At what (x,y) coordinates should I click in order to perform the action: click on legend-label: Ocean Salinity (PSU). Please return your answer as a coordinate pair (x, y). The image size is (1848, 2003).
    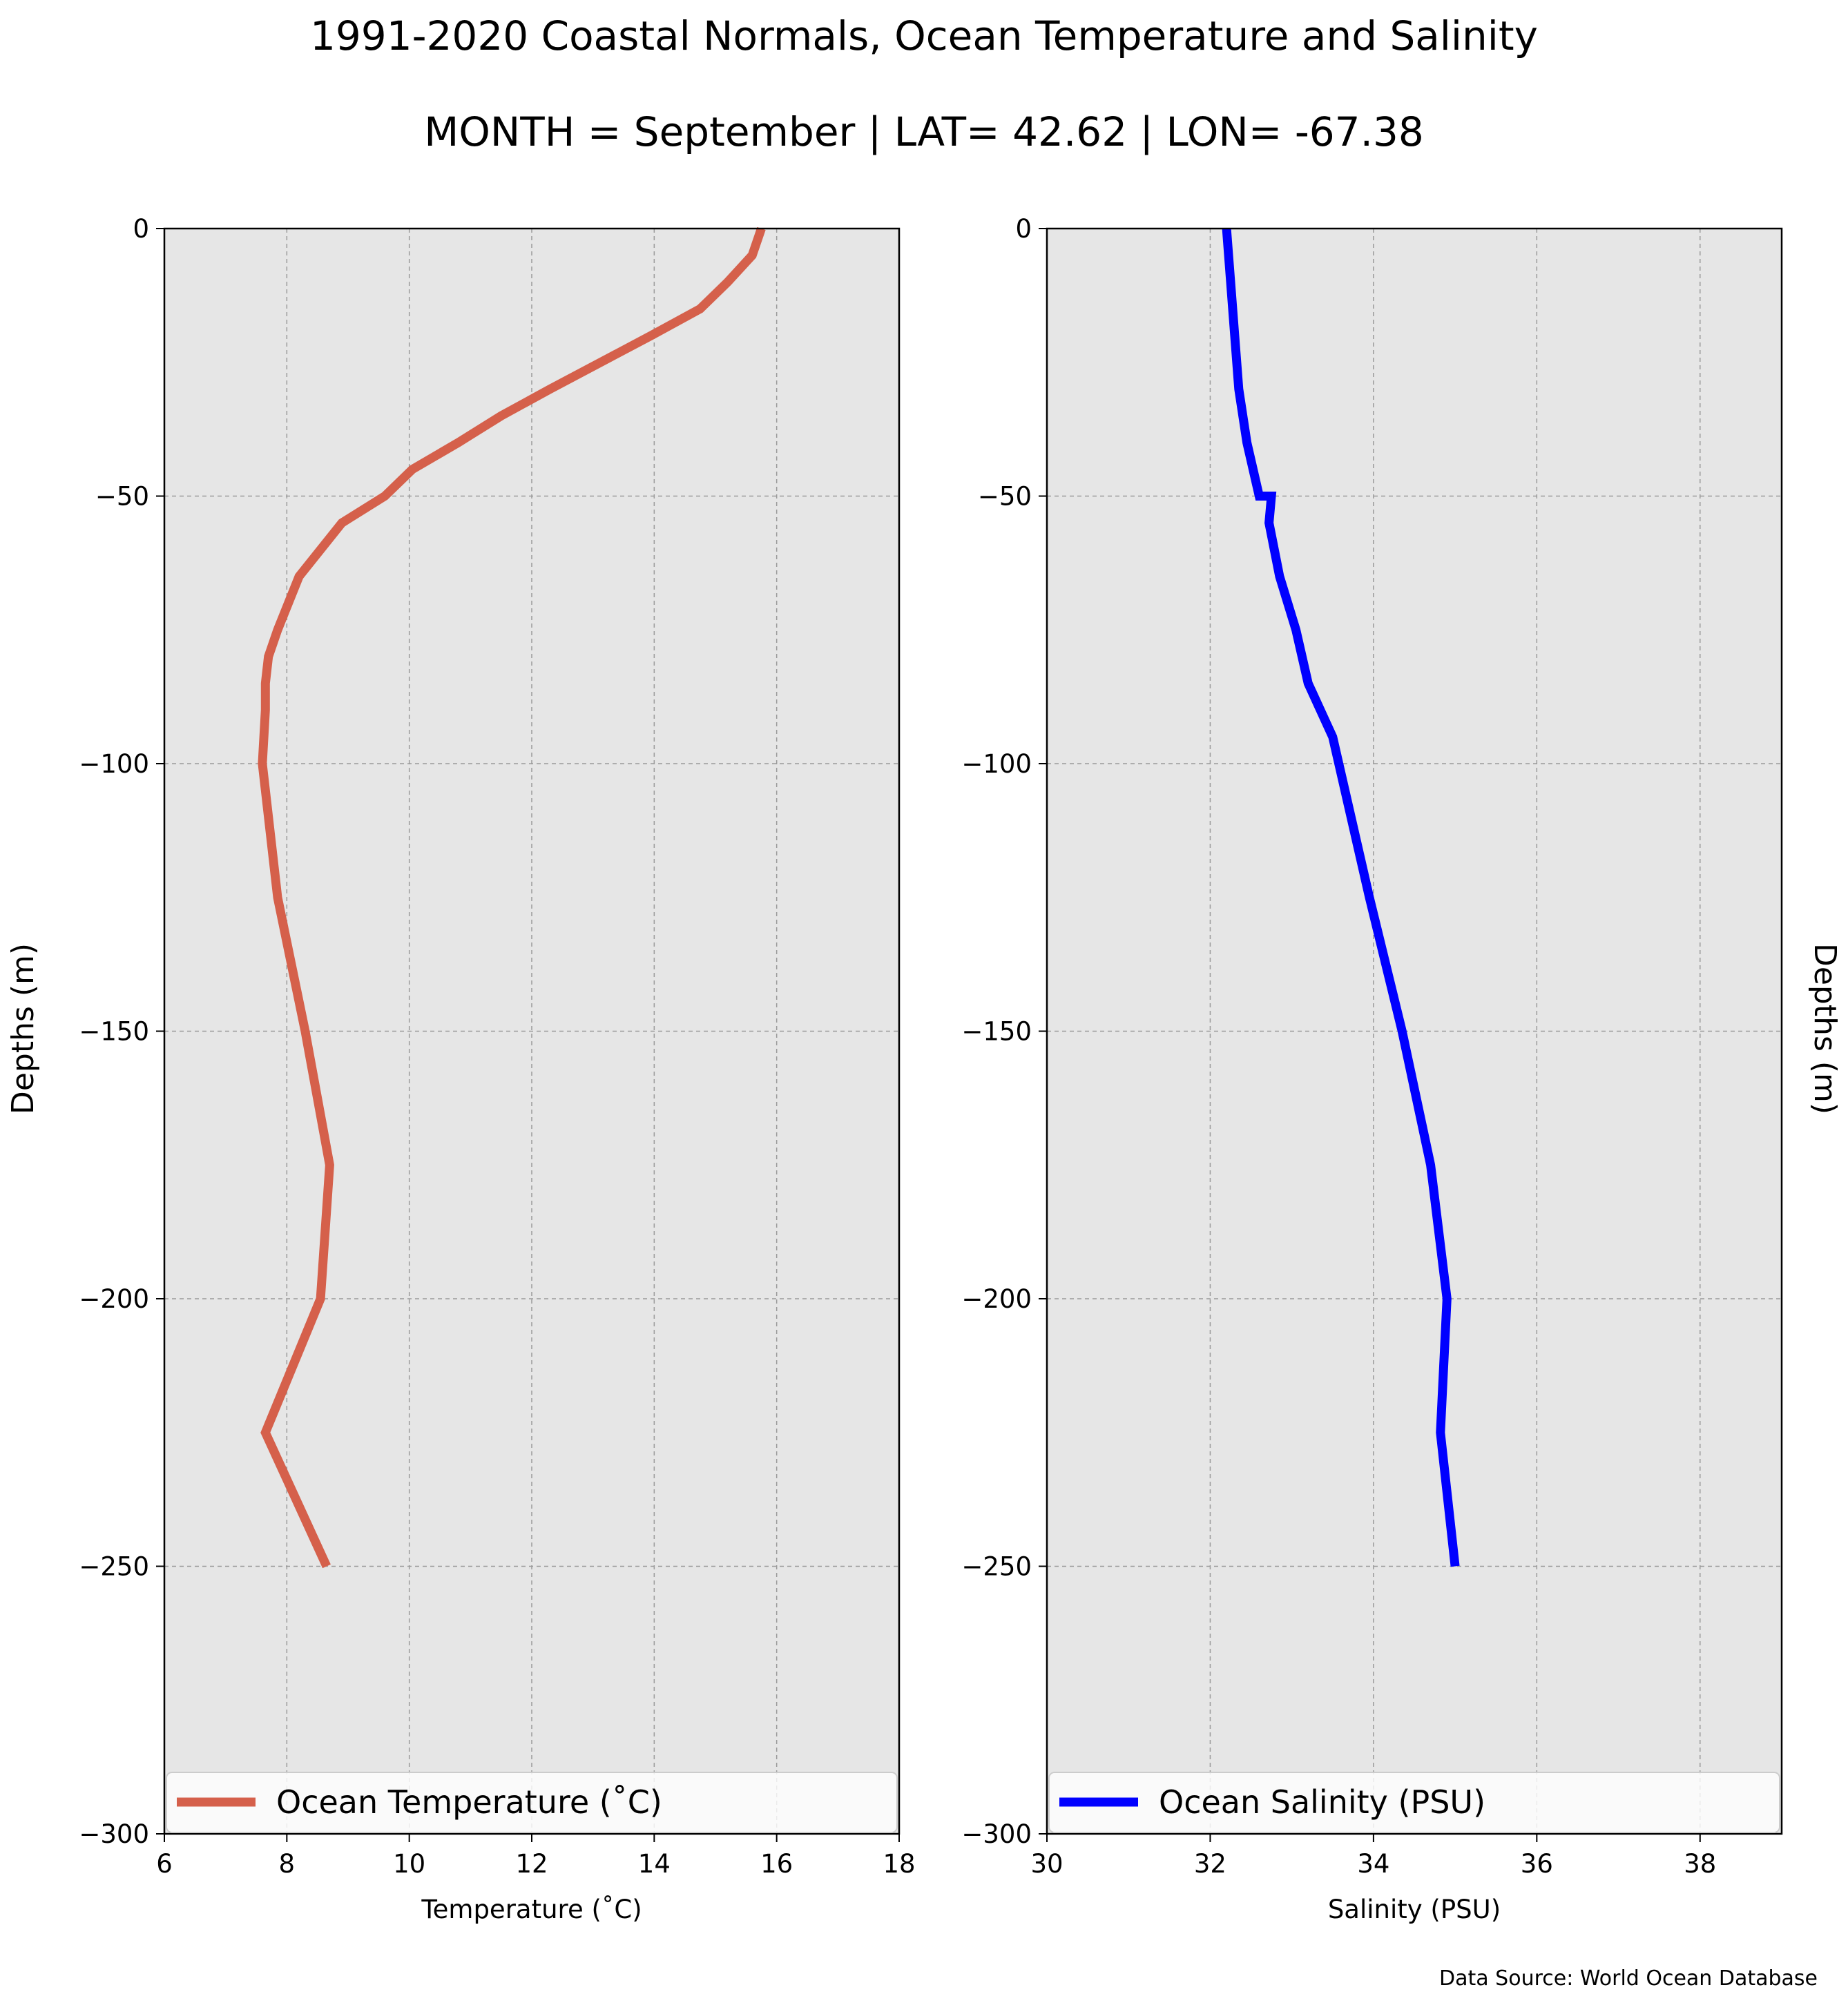
    Looking at the image, I should click on (1322, 1802).